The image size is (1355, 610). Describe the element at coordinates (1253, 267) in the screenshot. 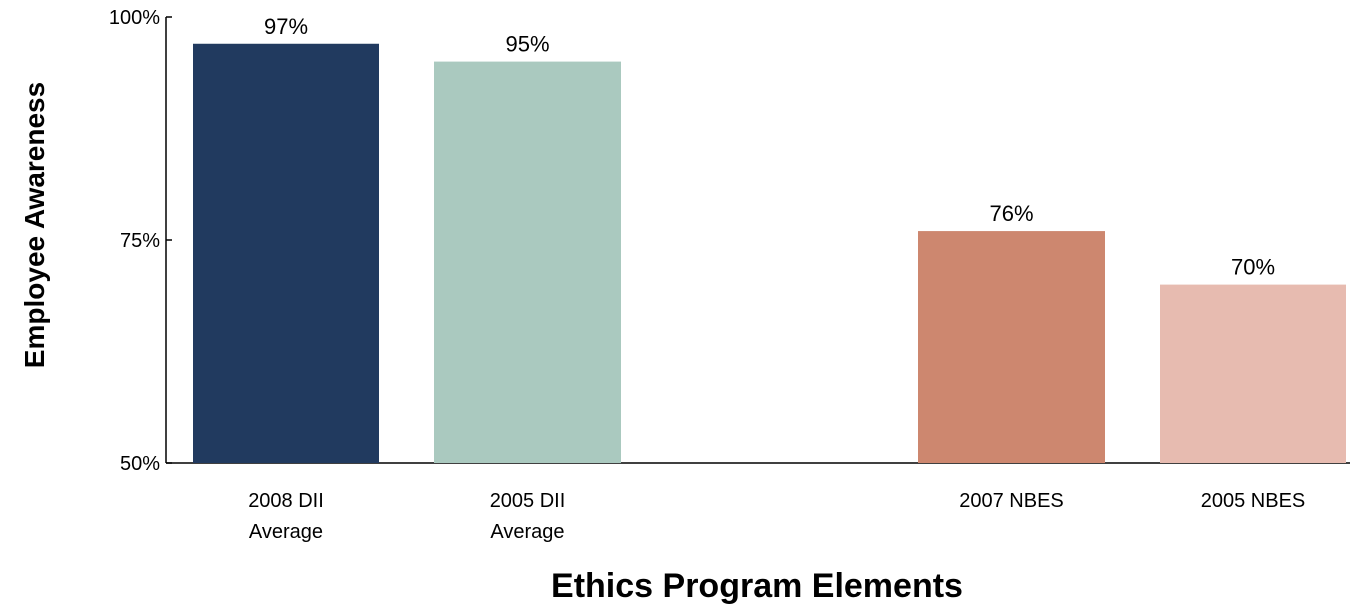

I see `data-label: 70%` at that location.